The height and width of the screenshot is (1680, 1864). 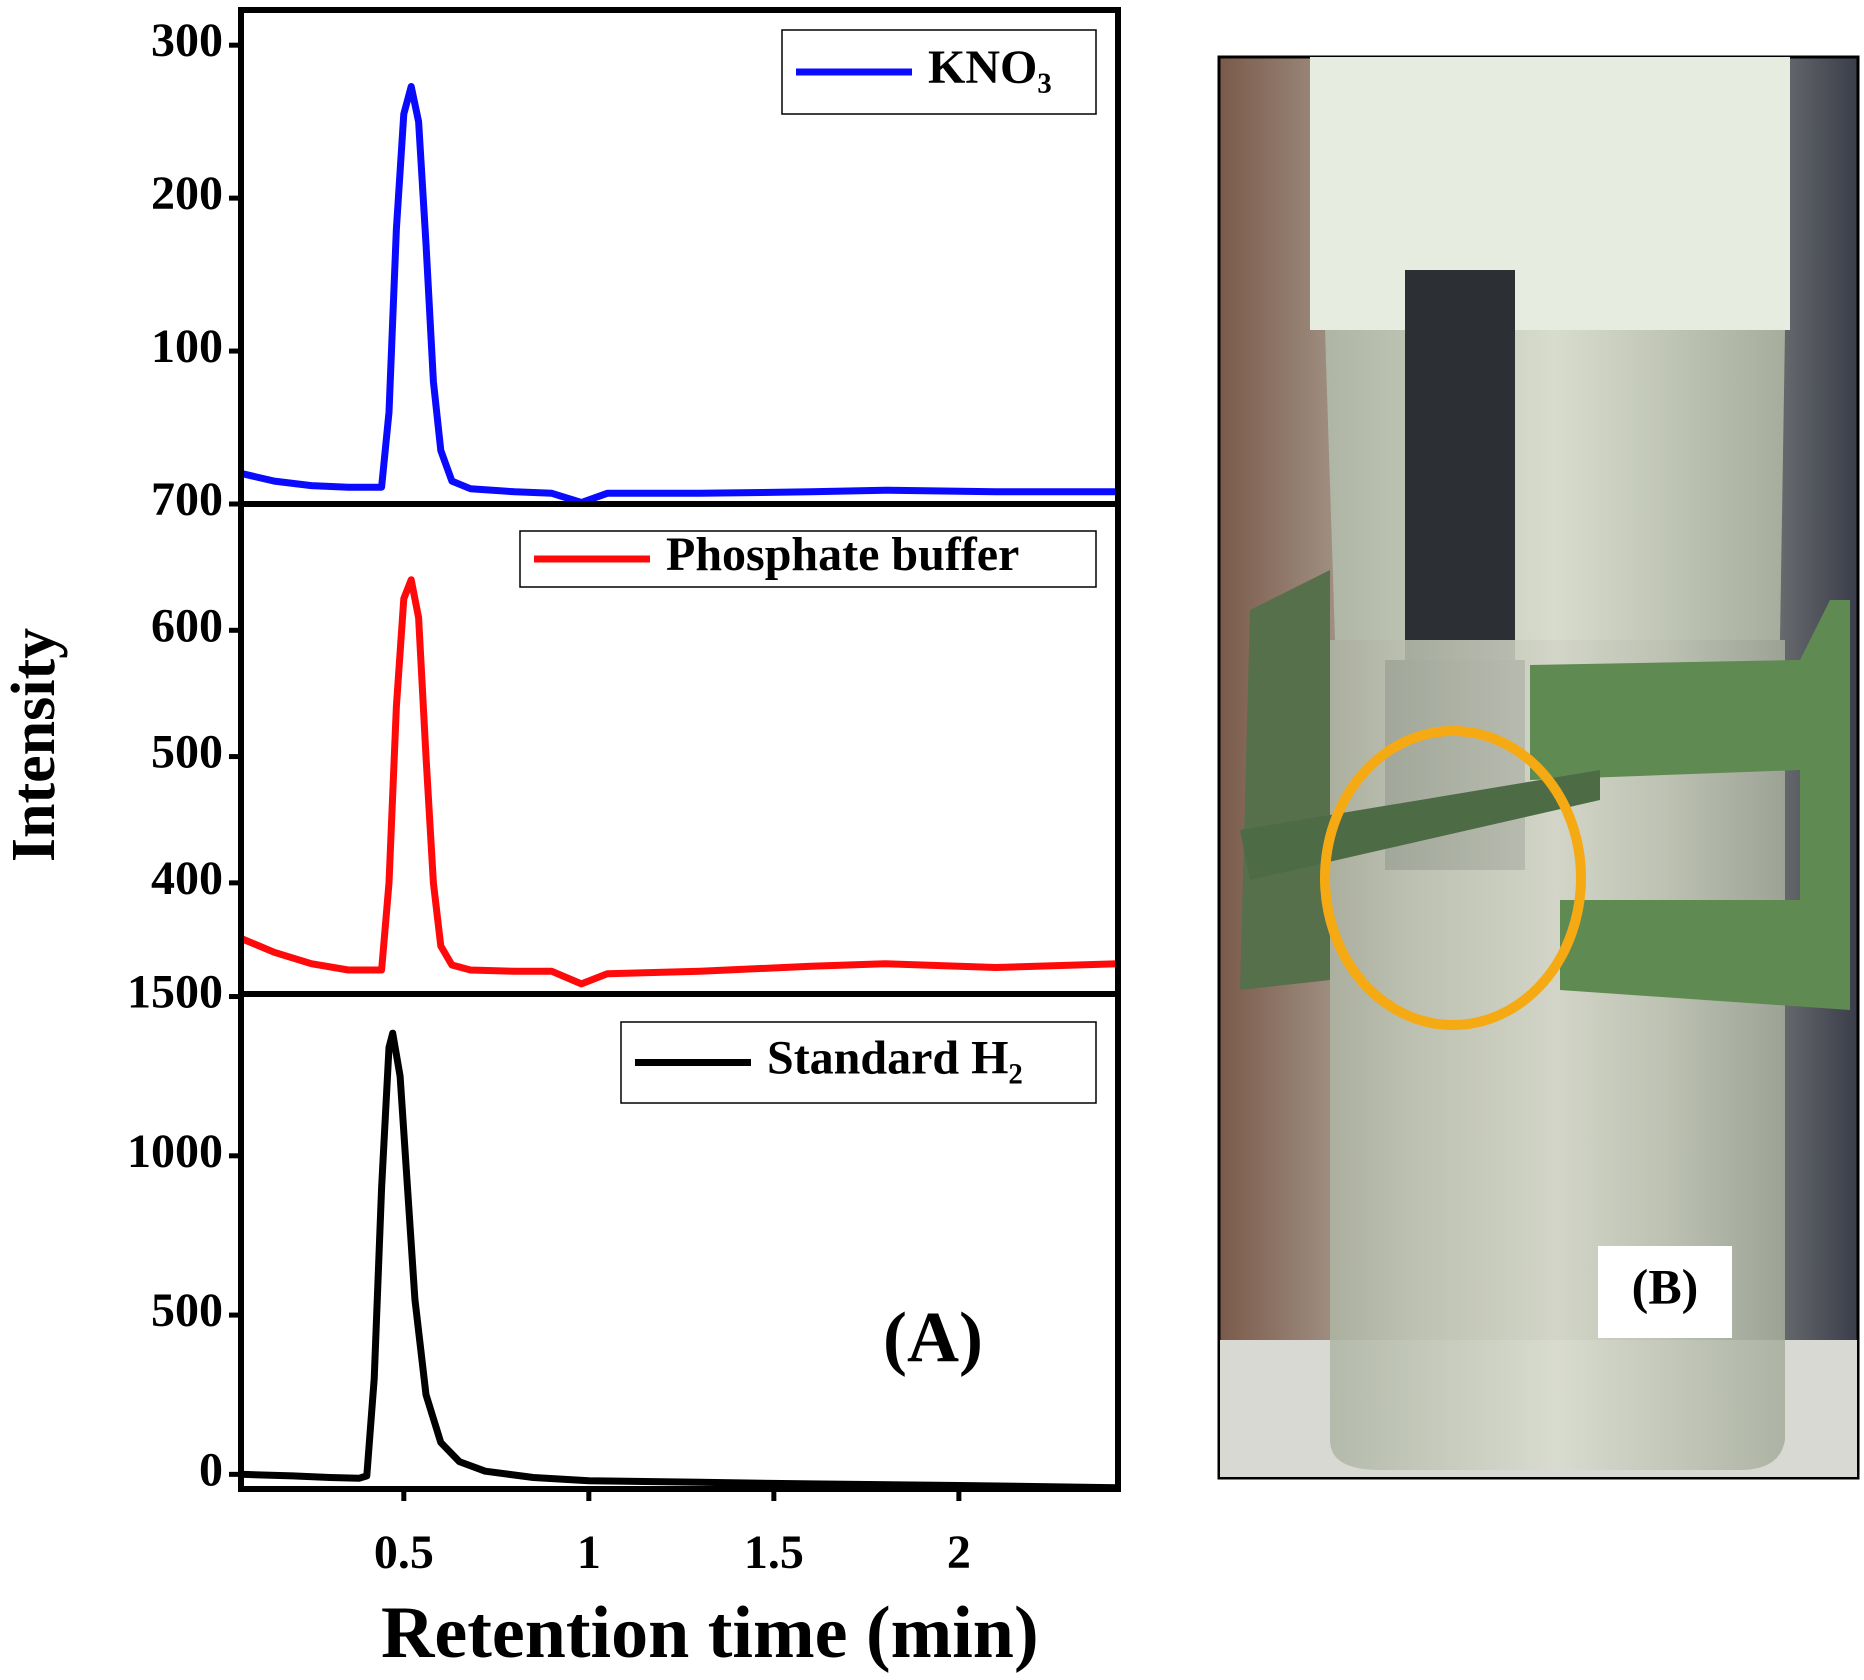 I want to click on legend-label: Standard H₂, so click(x=895, y=1058).